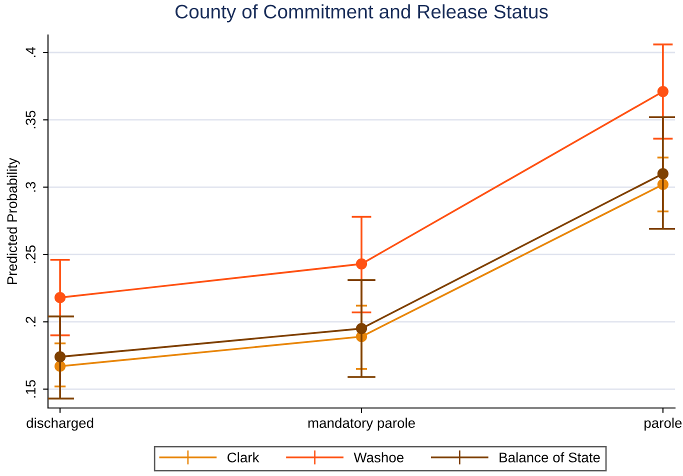 The image size is (683, 476). I want to click on x-tick-label: mandatory parole, so click(361, 424).